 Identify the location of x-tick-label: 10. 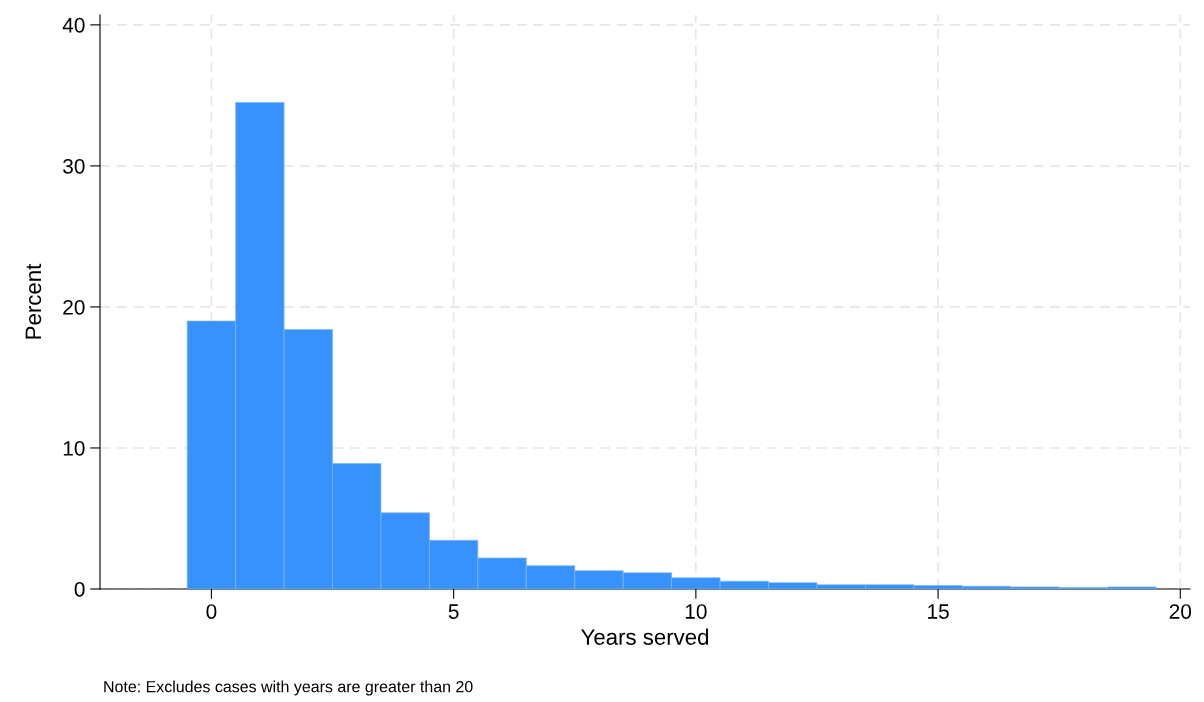
(696, 611).